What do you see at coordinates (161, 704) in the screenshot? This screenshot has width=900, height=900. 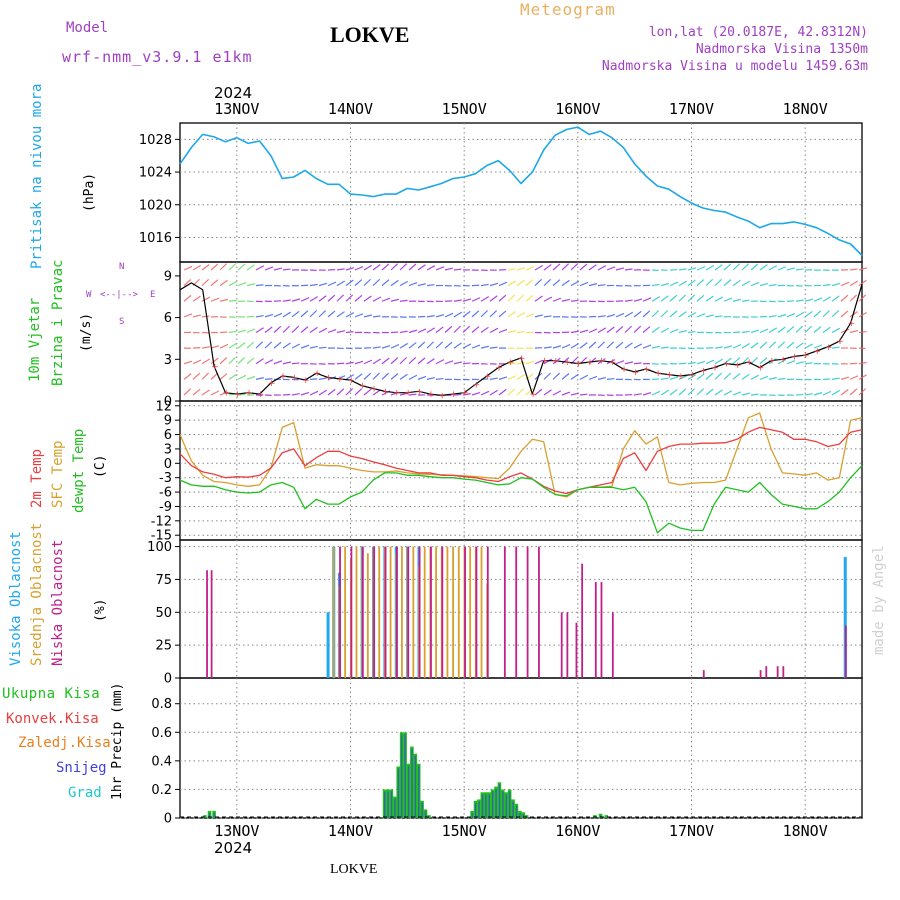 I see `precip-ytick-label: 0.8` at bounding box center [161, 704].